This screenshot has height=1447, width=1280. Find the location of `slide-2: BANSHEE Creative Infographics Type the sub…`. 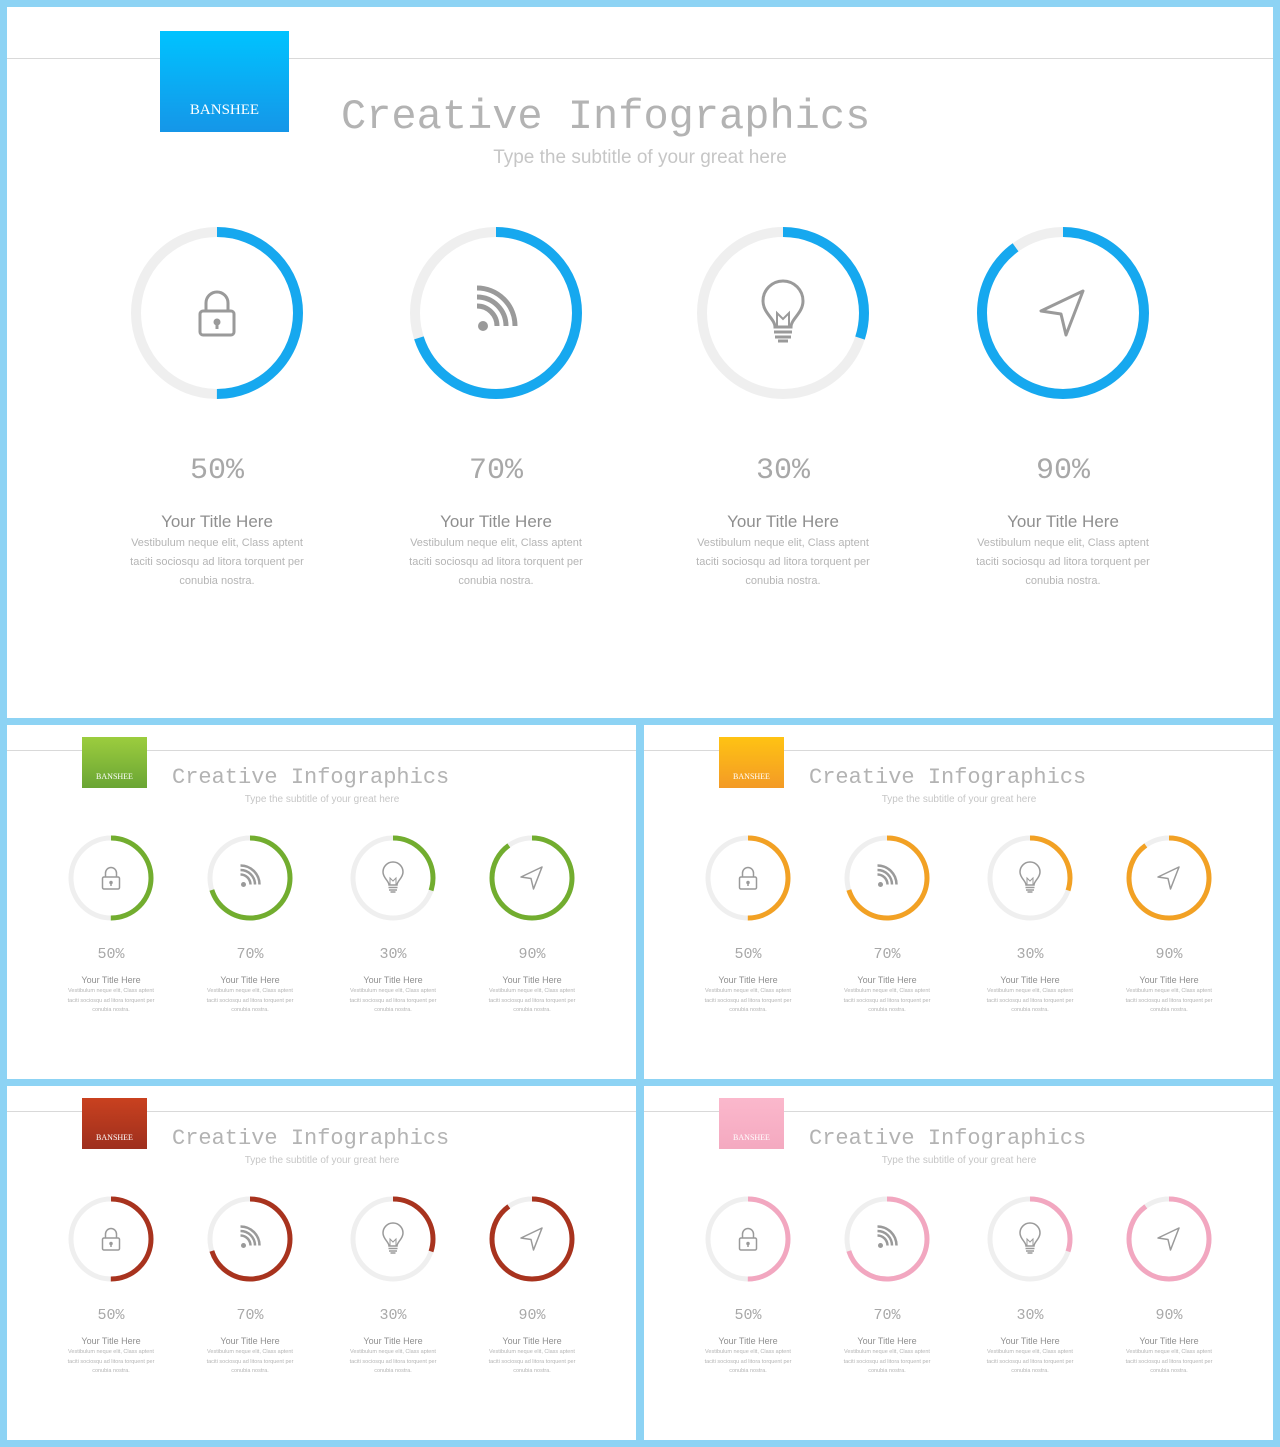

slide-2: BANSHEE Creative Infographics Type the sub… is located at coordinates (321, 902).